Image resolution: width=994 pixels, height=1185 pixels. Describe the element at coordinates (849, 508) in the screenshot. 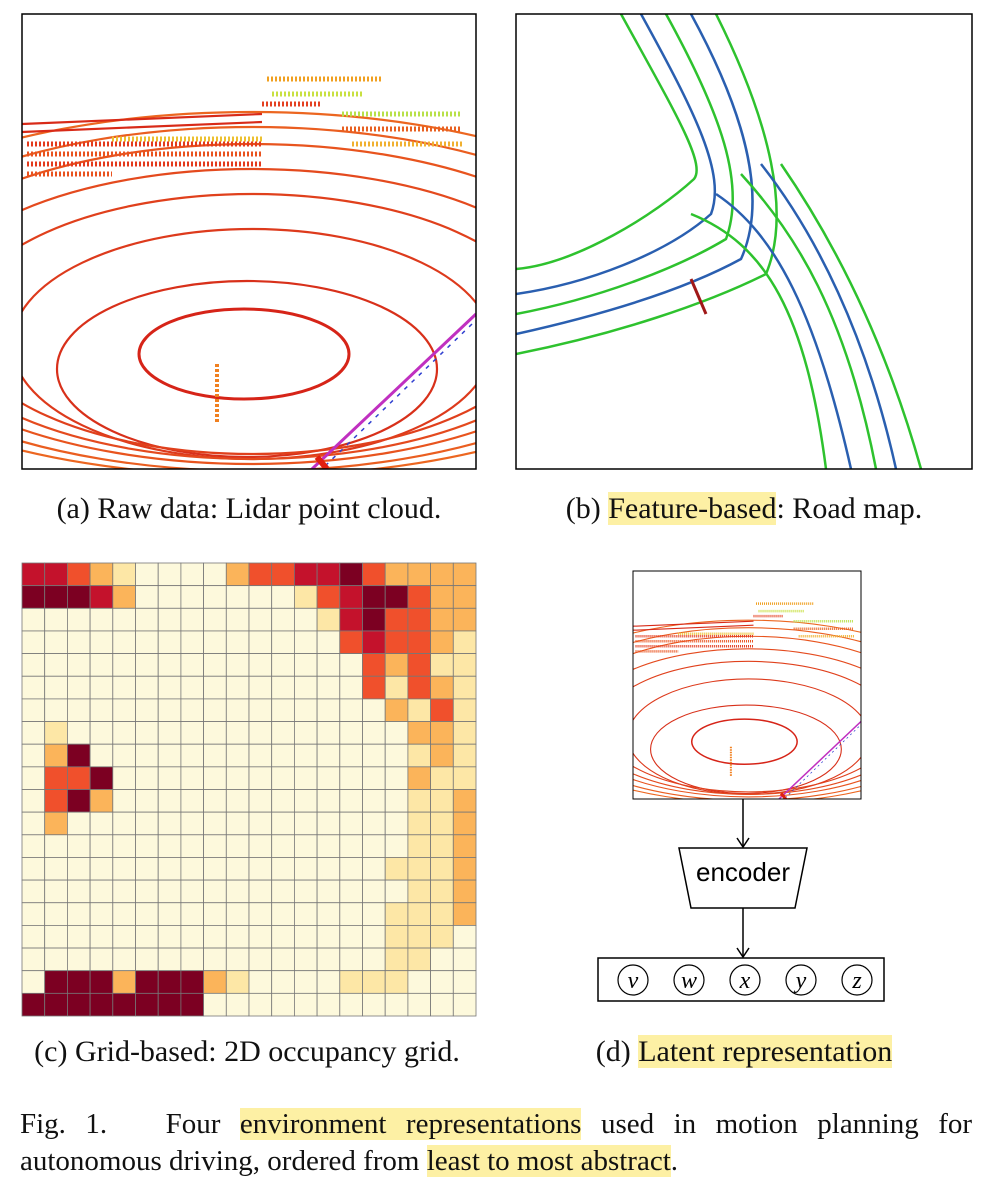

I see `caption-text: : Road map.` at that location.